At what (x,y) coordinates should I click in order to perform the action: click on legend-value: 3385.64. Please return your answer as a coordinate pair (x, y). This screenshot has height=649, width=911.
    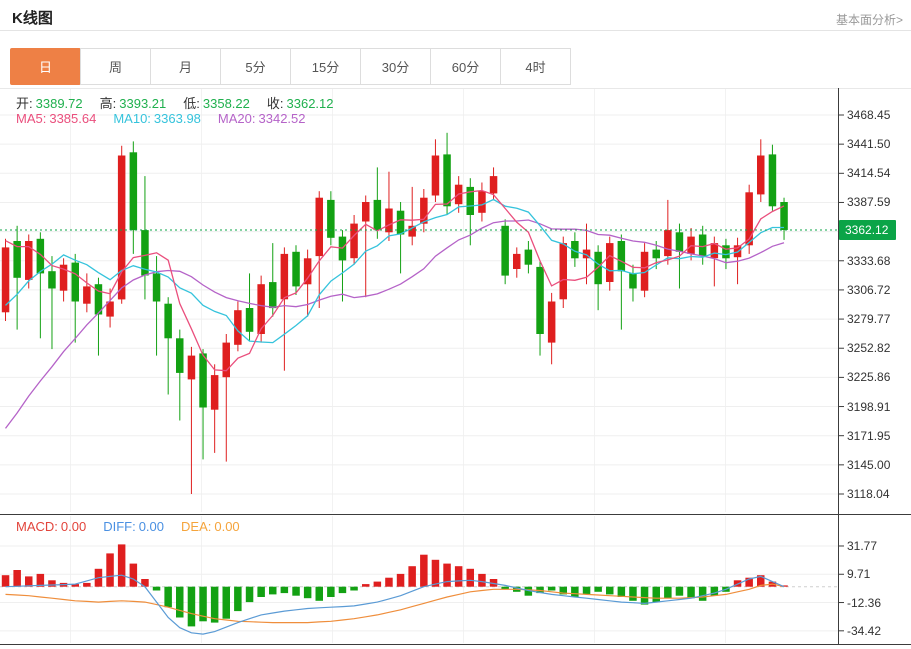
    Looking at the image, I should click on (73, 118).